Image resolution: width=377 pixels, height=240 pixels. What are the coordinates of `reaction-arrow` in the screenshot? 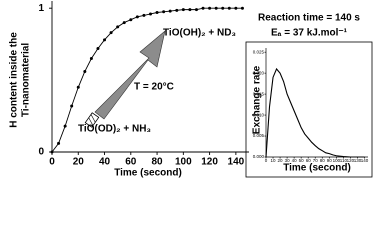 It's located at (130, 75).